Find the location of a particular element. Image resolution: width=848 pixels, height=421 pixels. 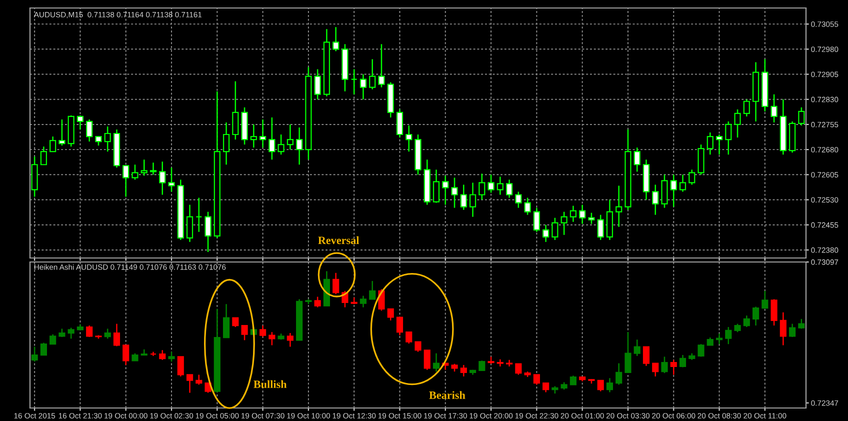

annotation: Reversal is located at coordinates (339, 240).